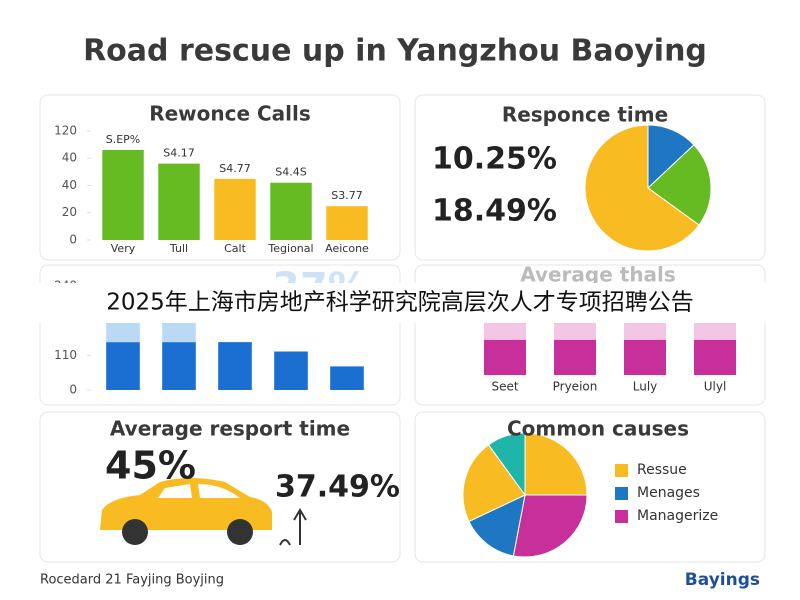 The width and height of the screenshot is (800, 600). I want to click on chart-title: Rewonce Calls, so click(230, 114).